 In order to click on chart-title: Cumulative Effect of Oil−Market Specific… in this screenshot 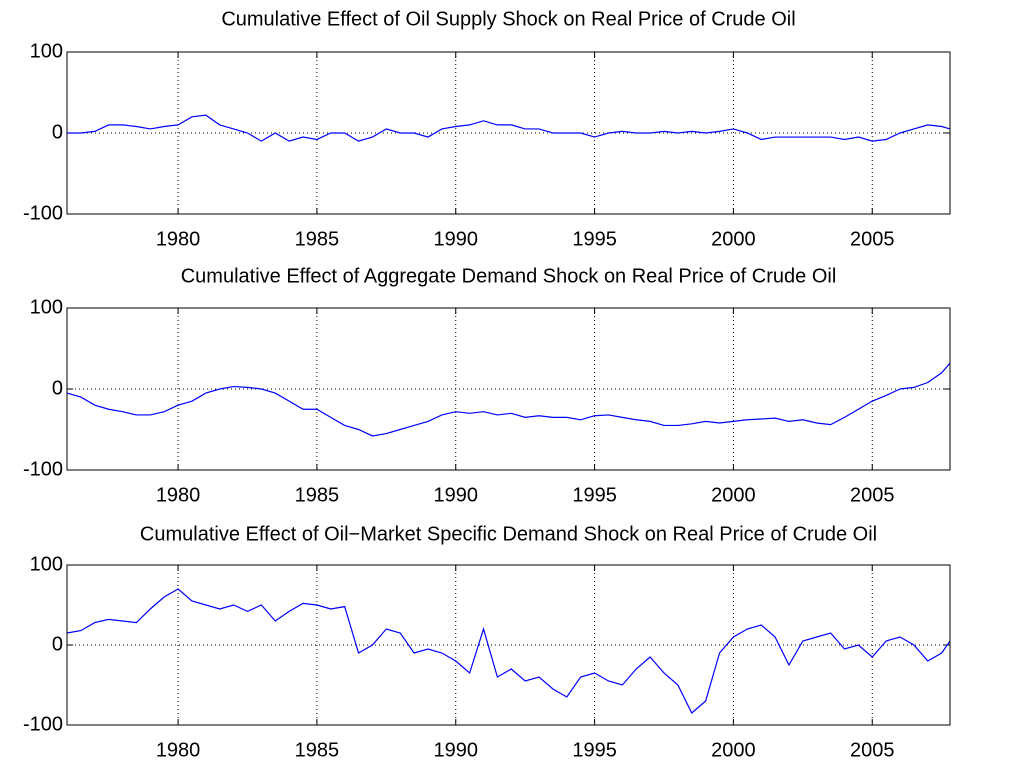, I will do `click(508, 534)`.